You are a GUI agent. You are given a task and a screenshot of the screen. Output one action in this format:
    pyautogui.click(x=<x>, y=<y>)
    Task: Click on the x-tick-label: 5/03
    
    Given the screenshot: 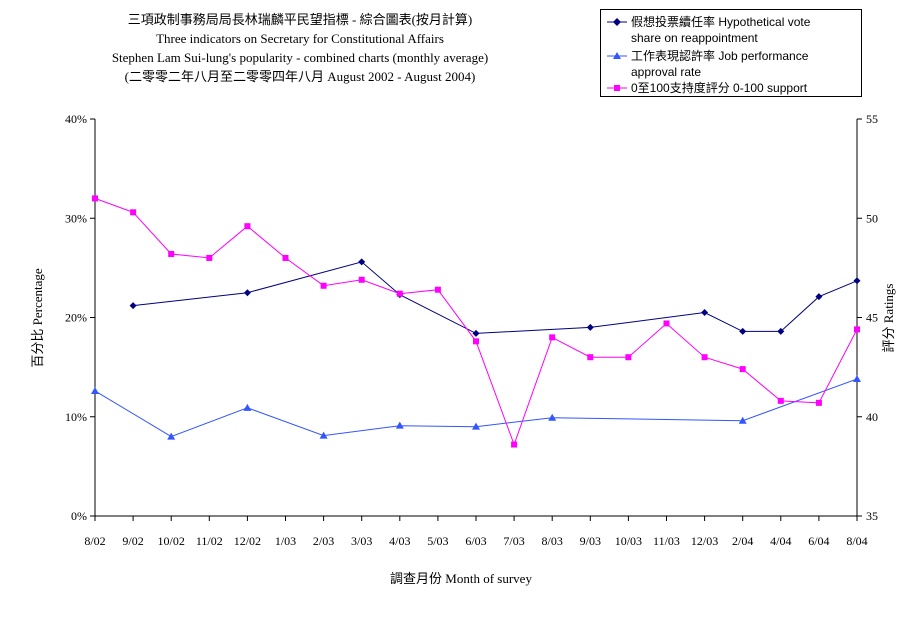 What is the action you would take?
    pyautogui.click(x=437, y=541)
    